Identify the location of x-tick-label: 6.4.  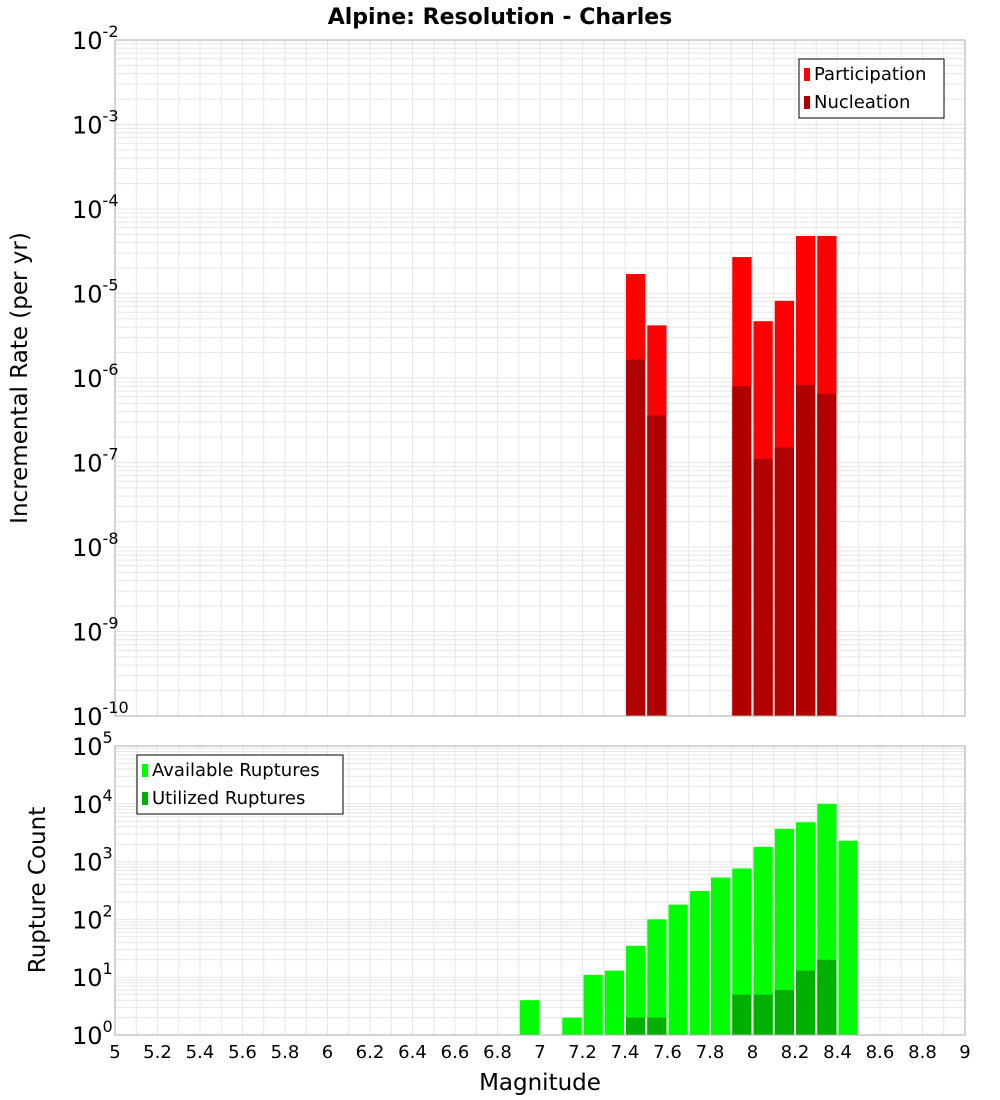
(412, 1052).